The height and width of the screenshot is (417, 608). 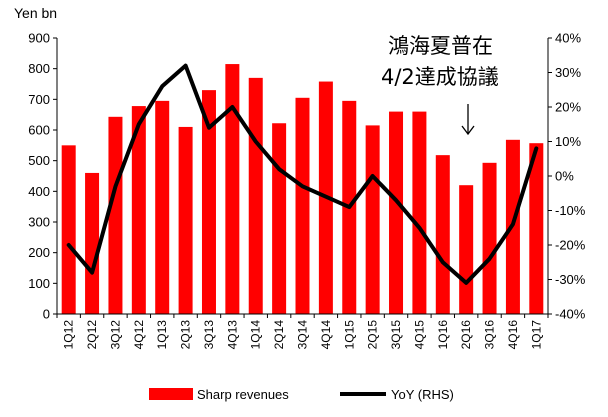 I want to click on left-tick-label: 200, so click(x=39, y=252).